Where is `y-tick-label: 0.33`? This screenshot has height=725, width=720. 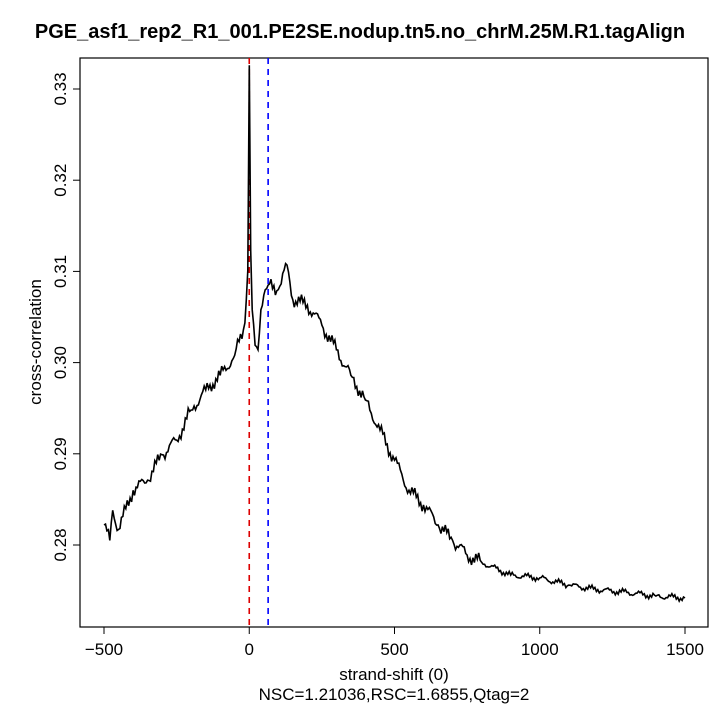
y-tick-label: 0.33 is located at coordinates (60, 88).